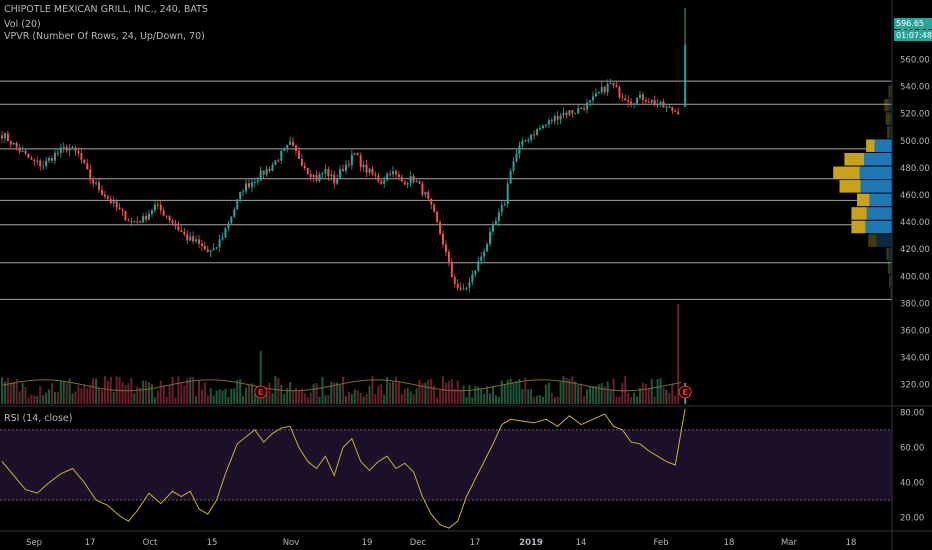 This screenshot has width=932, height=550. What do you see at coordinates (106, 9) in the screenshot?
I see `chart-title: CHIPOTLE MEXICAN GRILL, INC., 240, BATS` at bounding box center [106, 9].